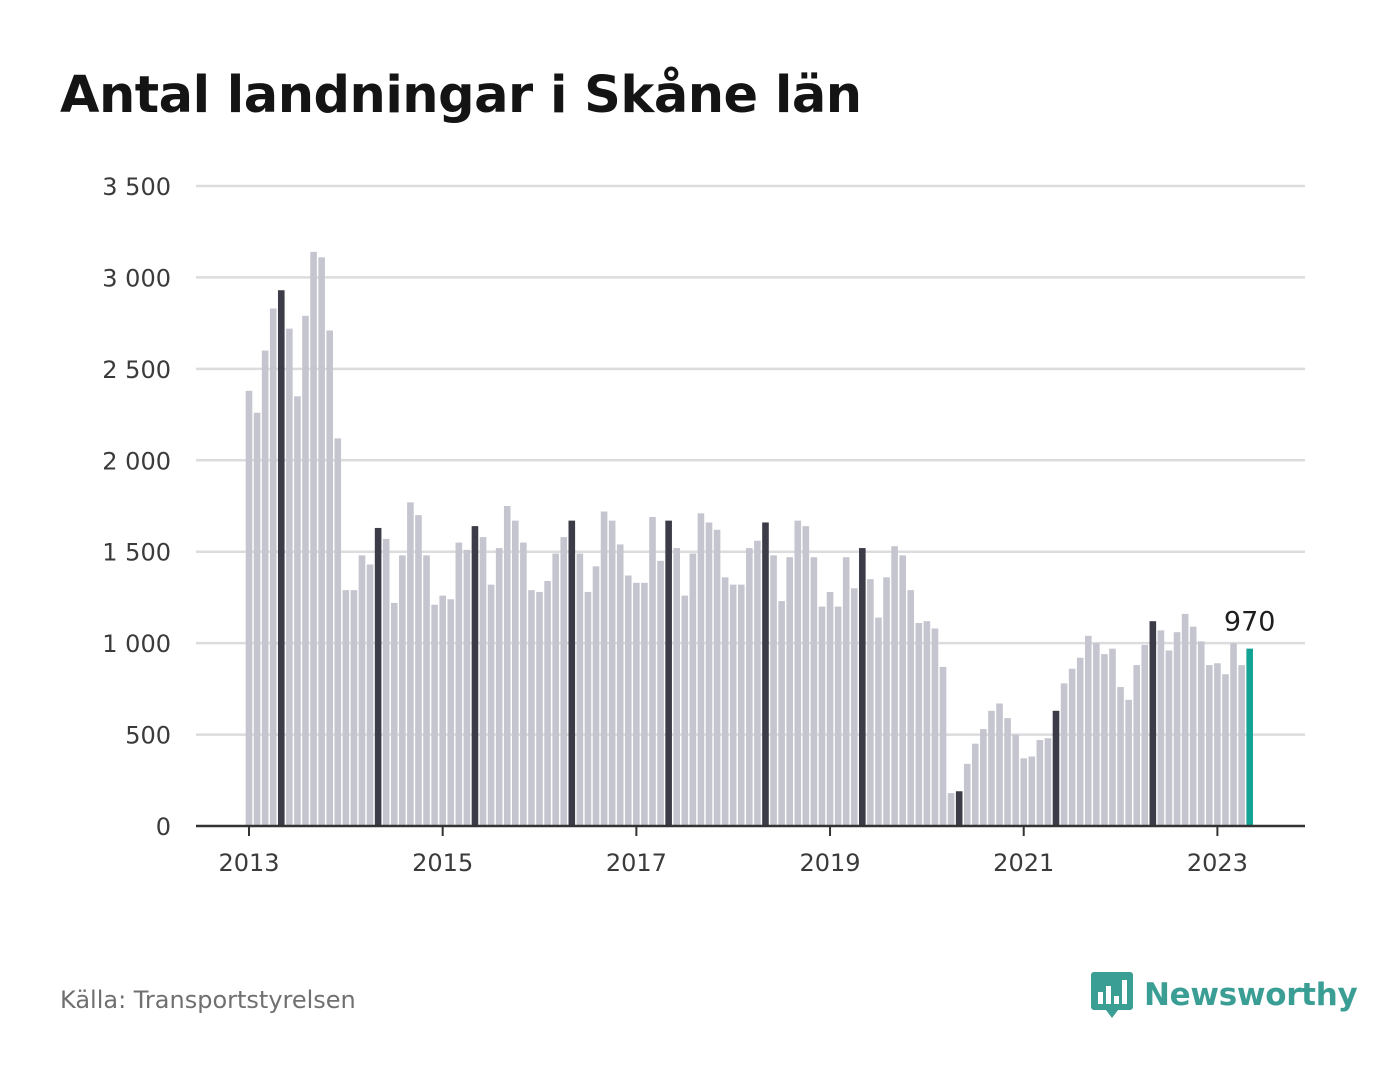  I want to click on source-note: Källa: Transportstyrelsen, so click(208, 1000).